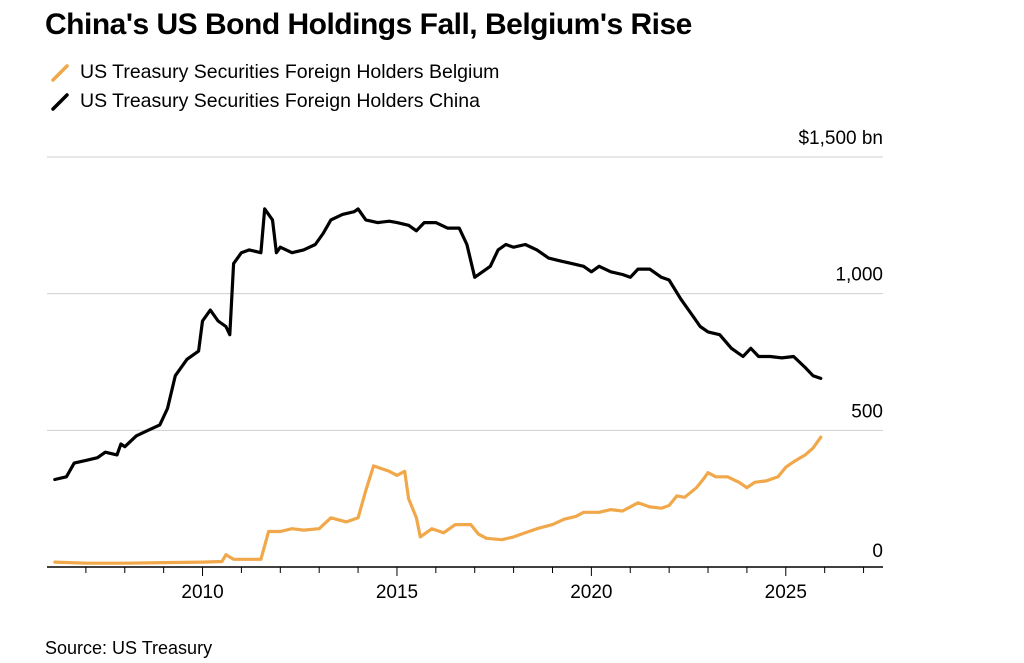 The image size is (1024, 663). I want to click on legend-swatch-china, so click(60, 101).